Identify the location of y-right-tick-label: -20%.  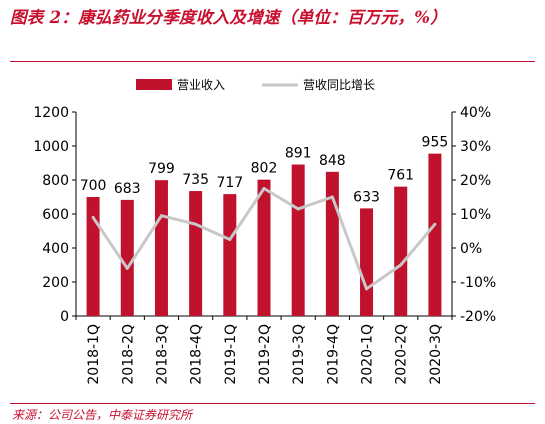
(478, 317).